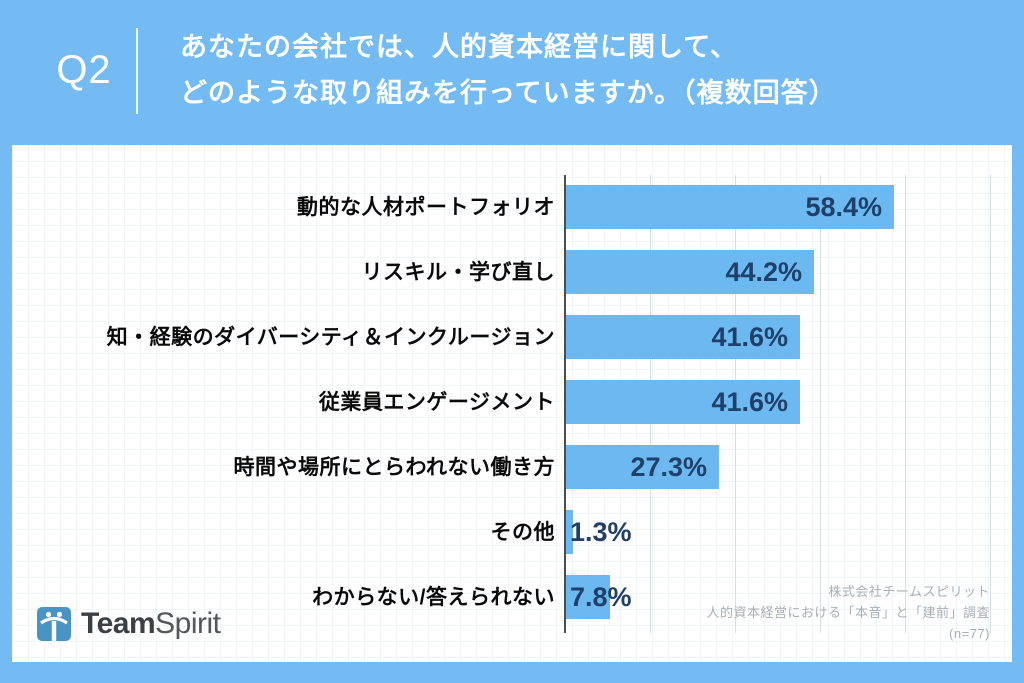  I want to click on bar-row: 時間や場所にとらわれない働き方 27.3%, so click(512, 467).